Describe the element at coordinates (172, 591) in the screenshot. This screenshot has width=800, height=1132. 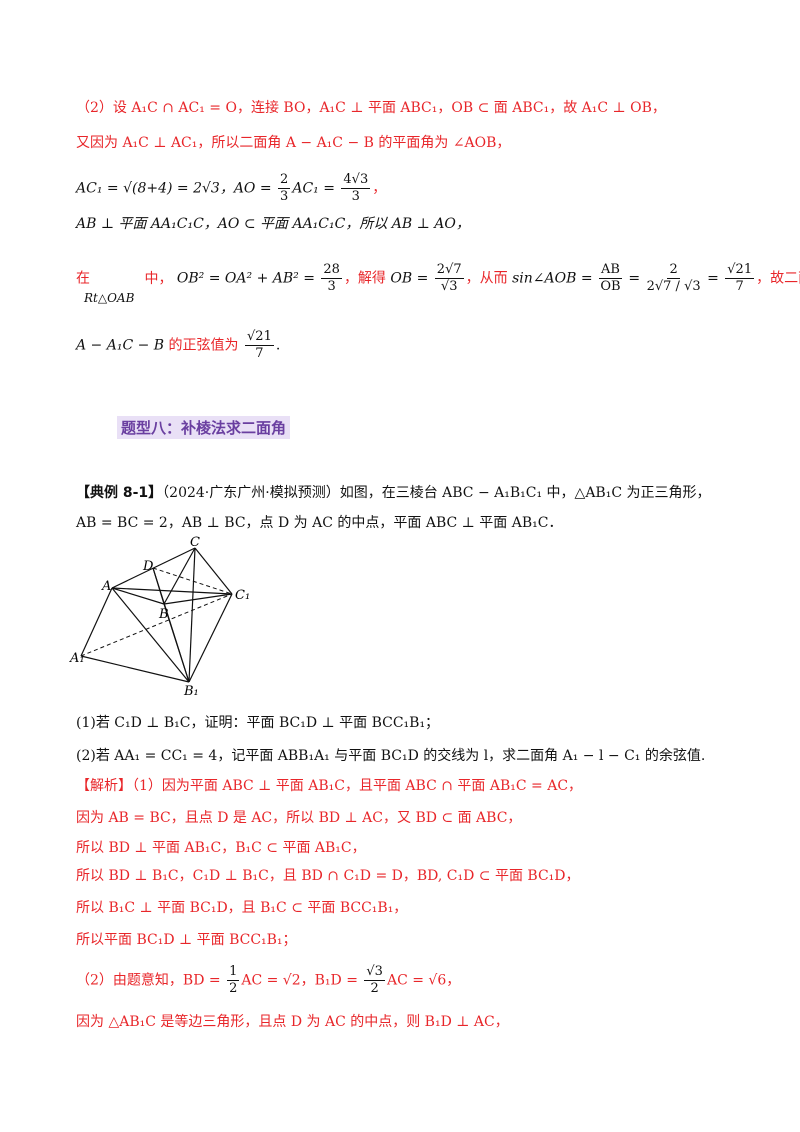
I see `edge-AC1` at that location.